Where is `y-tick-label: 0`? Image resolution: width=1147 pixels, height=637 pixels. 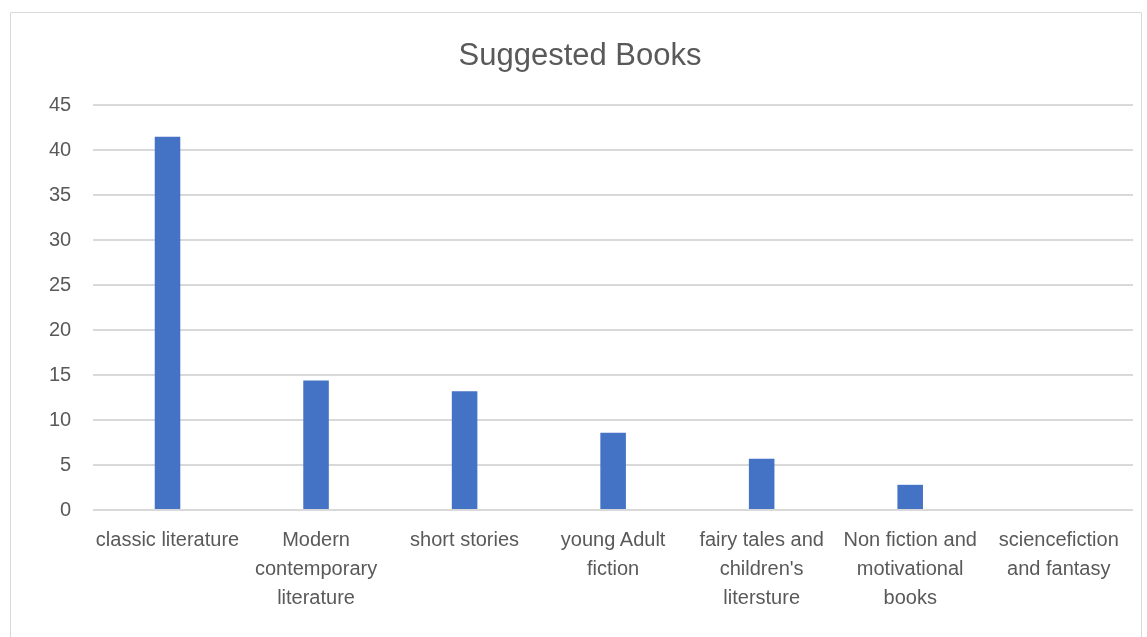
y-tick-label: 0 is located at coordinates (66, 508).